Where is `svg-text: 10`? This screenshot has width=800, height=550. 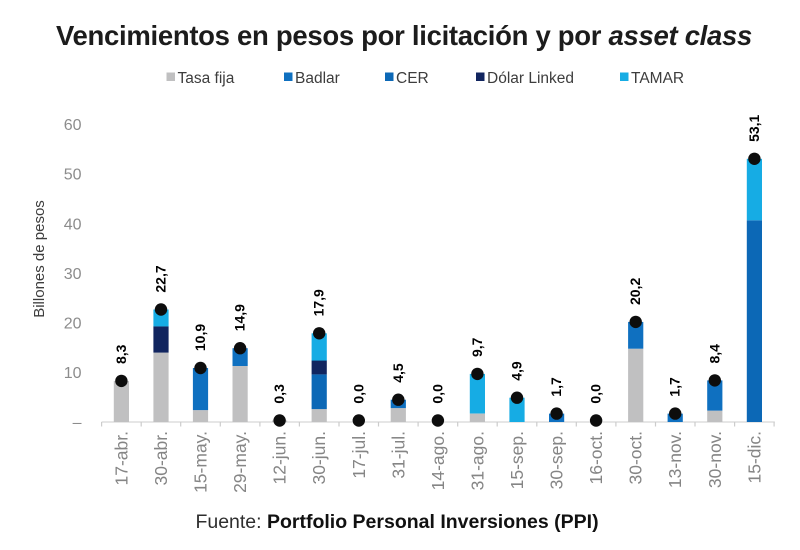
svg-text: 10 is located at coordinates (73, 373).